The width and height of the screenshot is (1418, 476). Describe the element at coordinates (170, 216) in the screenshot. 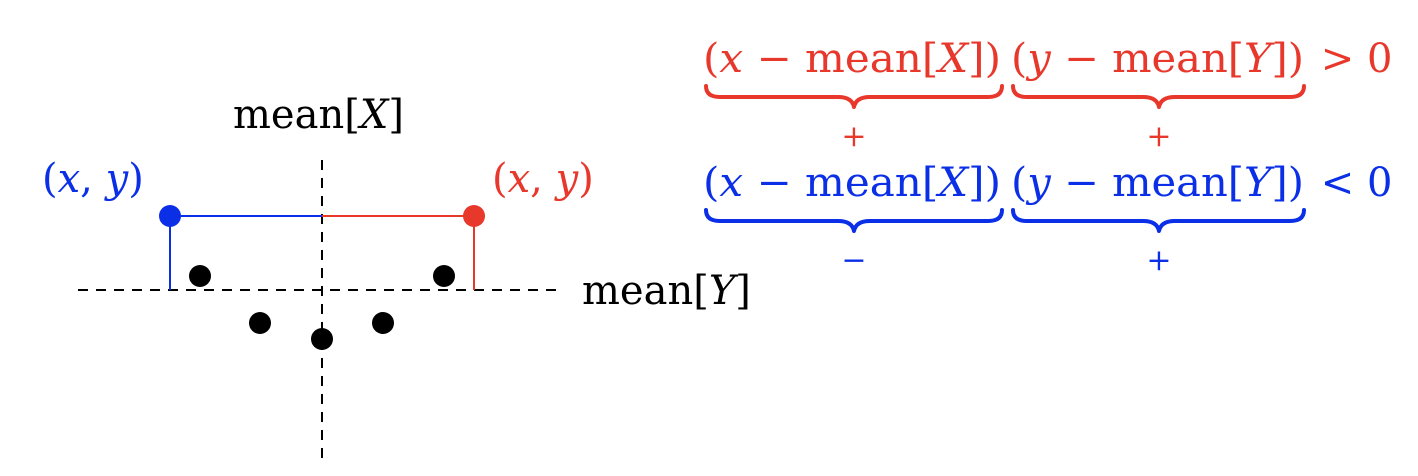

I see `blue-point` at that location.